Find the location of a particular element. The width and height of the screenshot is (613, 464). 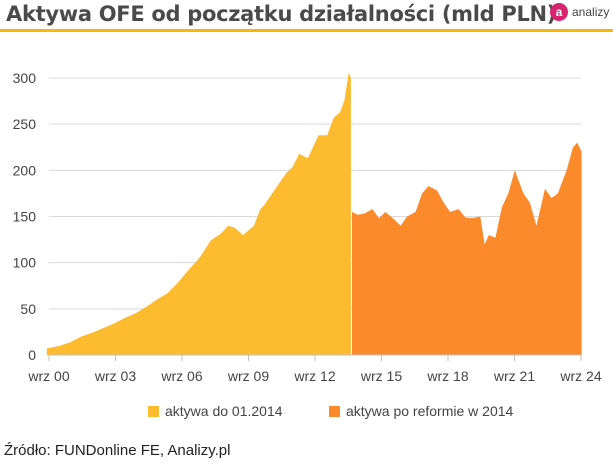

x-tick-label: wrz 06 is located at coordinates (181, 376).